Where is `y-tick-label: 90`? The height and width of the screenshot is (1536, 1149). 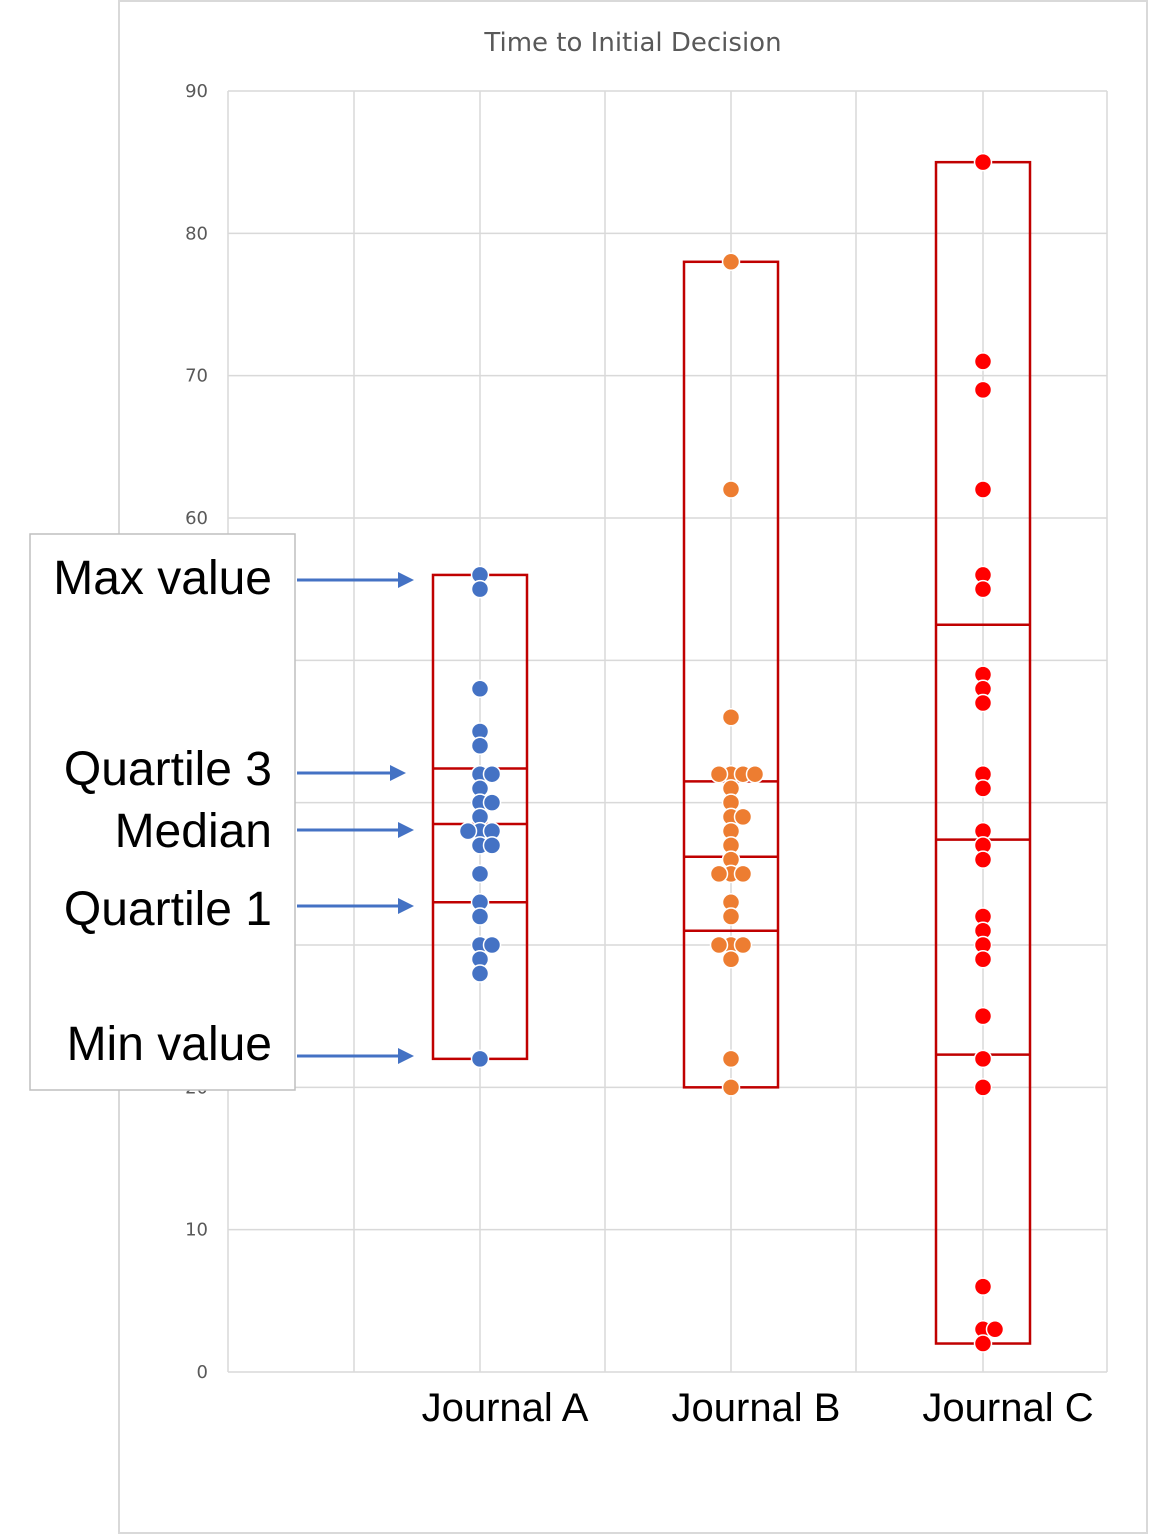
y-tick-label: 90 is located at coordinates (196, 91).